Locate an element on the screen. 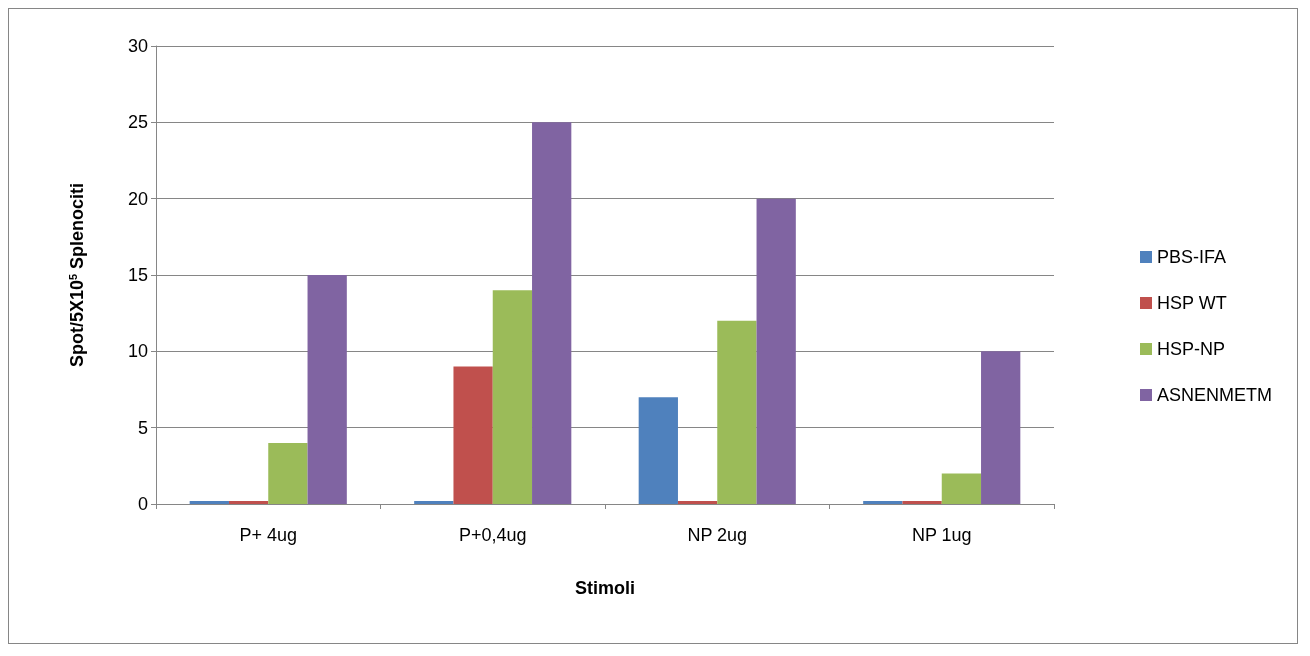 Image resolution: width=1310 pixels, height=656 pixels. y-tick-label: 15 is located at coordinates (137, 275).